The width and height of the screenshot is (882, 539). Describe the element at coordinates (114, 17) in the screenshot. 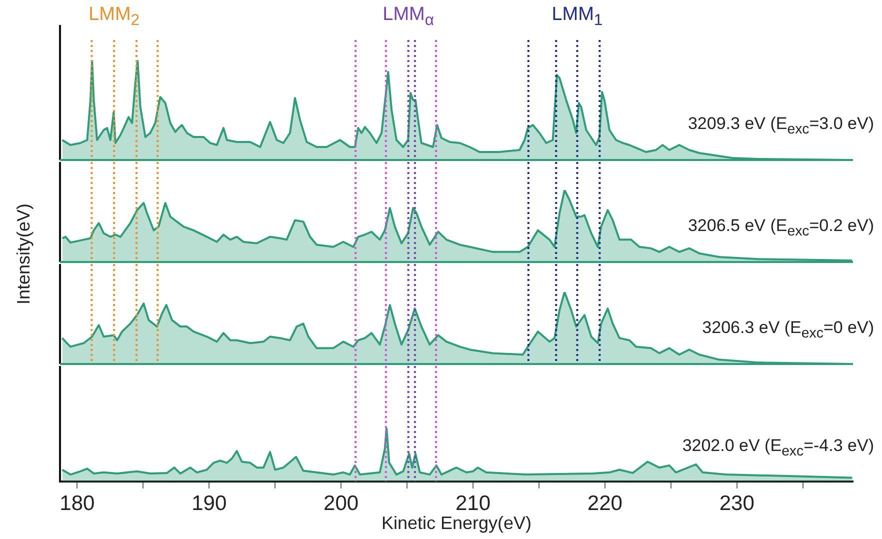

I see `ref-line-label: LMM$_{2}$` at that location.